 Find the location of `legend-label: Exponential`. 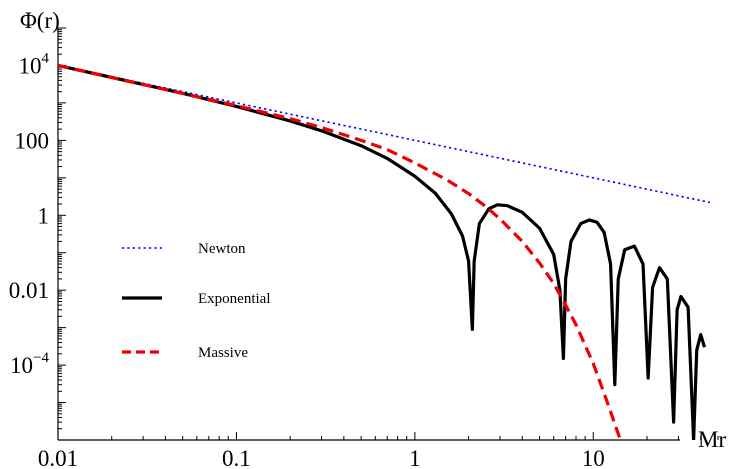

legend-label: Exponential is located at coordinates (234, 299).